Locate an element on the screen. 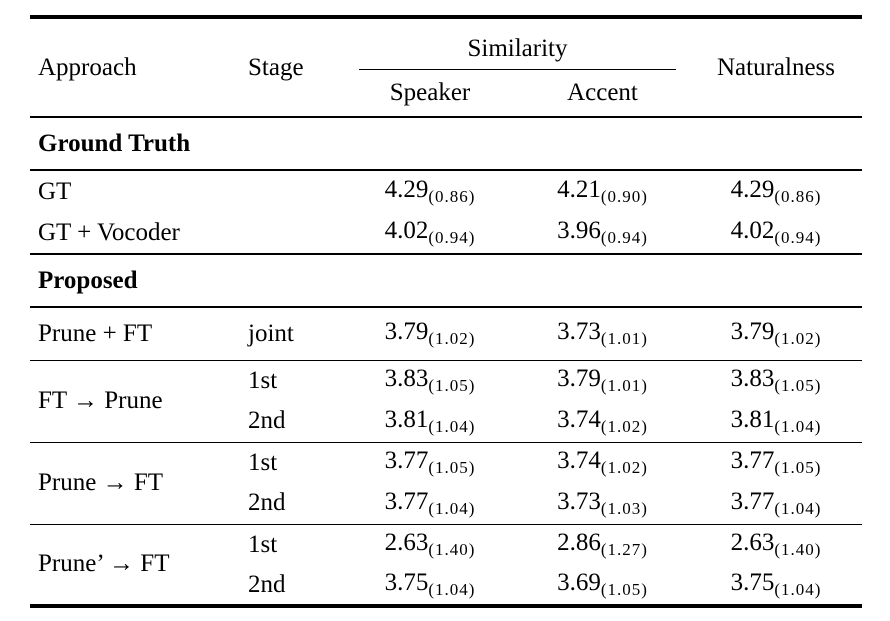 This screenshot has width=890, height=621. accent-score-cell: 3.73(1.01) is located at coordinates (602, 334).